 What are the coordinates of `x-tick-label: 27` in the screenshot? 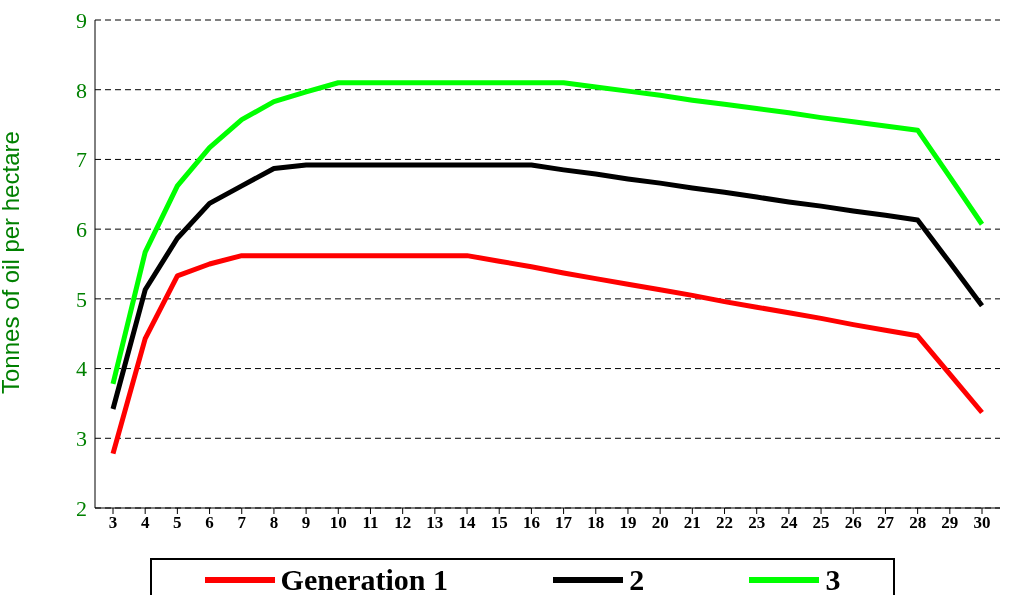 It's located at (885, 523).